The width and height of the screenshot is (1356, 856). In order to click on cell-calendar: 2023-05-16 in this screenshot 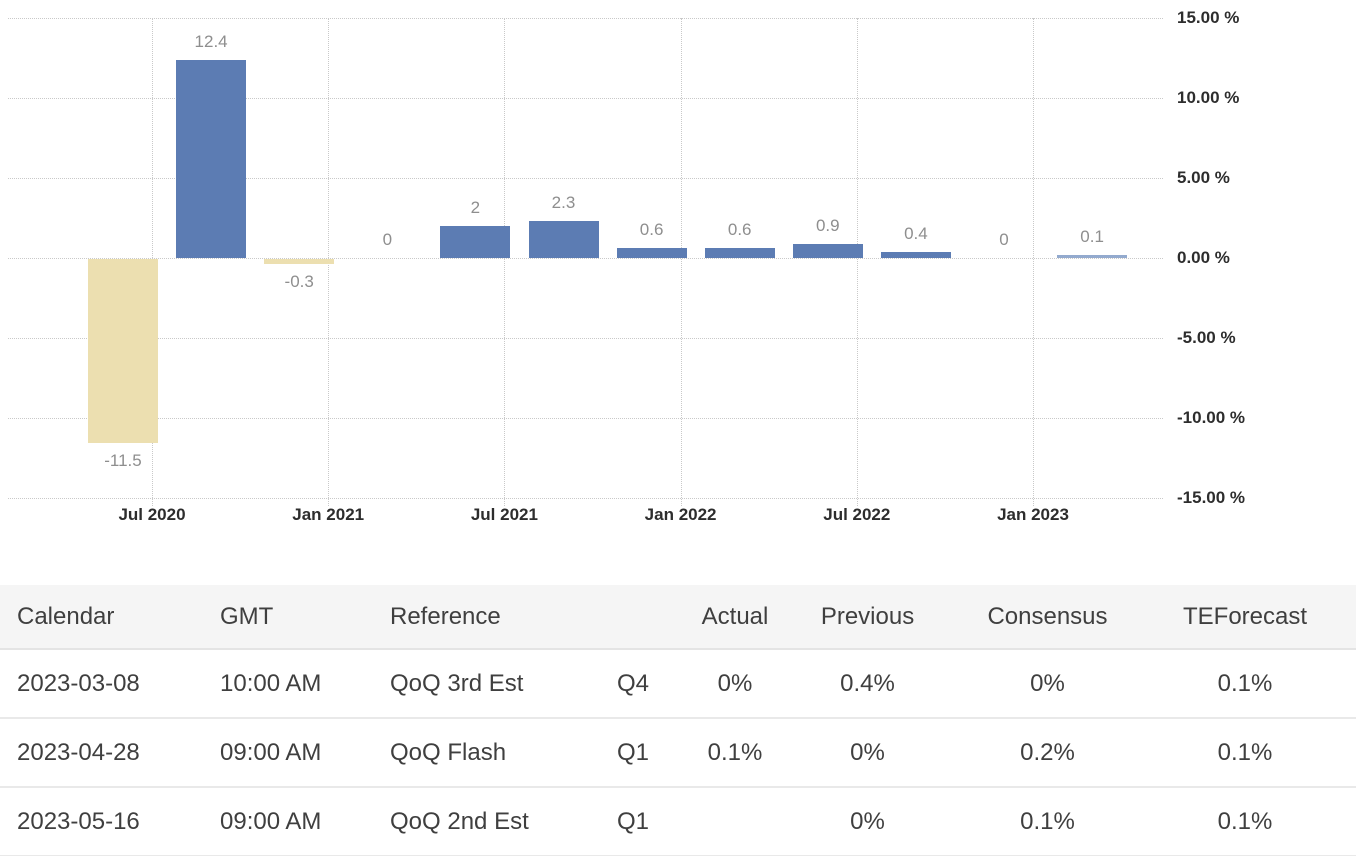, I will do `click(78, 821)`.